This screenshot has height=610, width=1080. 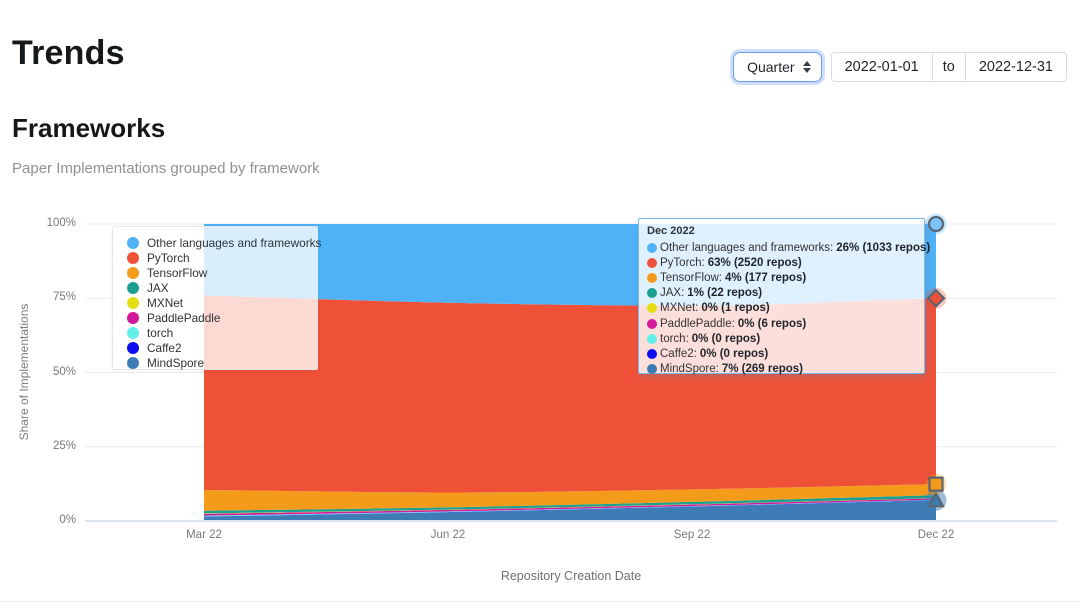 What do you see at coordinates (762, 369) in the screenshot?
I see `tooltip-series-value: 7% (269 repos)` at bounding box center [762, 369].